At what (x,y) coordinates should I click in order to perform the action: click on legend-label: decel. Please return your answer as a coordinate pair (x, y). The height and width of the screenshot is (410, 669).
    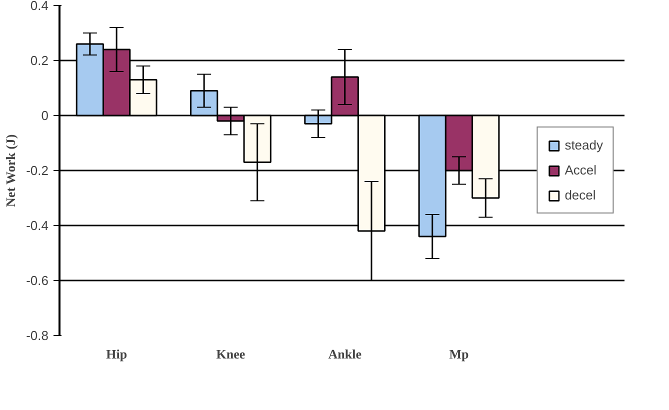
    Looking at the image, I should click on (580, 195).